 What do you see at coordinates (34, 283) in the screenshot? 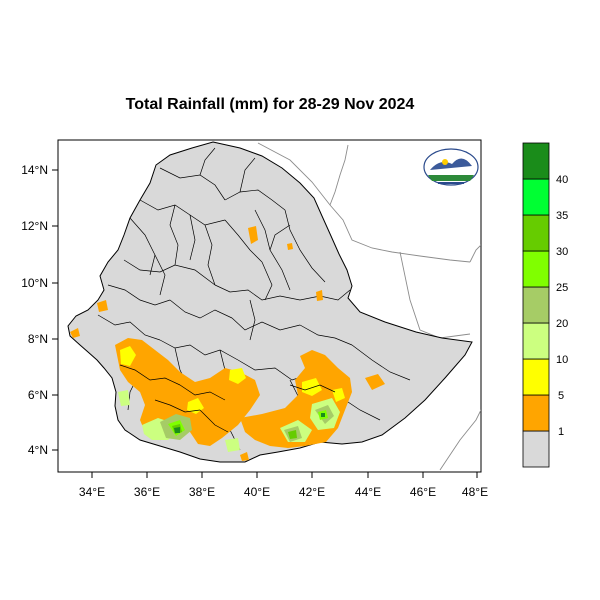
I see `y-tick-label: 10°N` at bounding box center [34, 283].